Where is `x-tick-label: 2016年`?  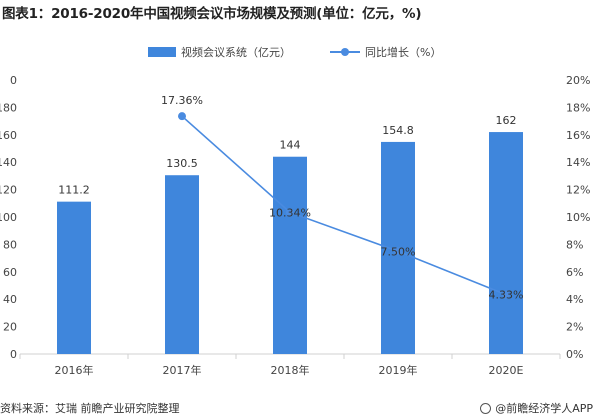 x-tick-label: 2016年 is located at coordinates (74, 370).